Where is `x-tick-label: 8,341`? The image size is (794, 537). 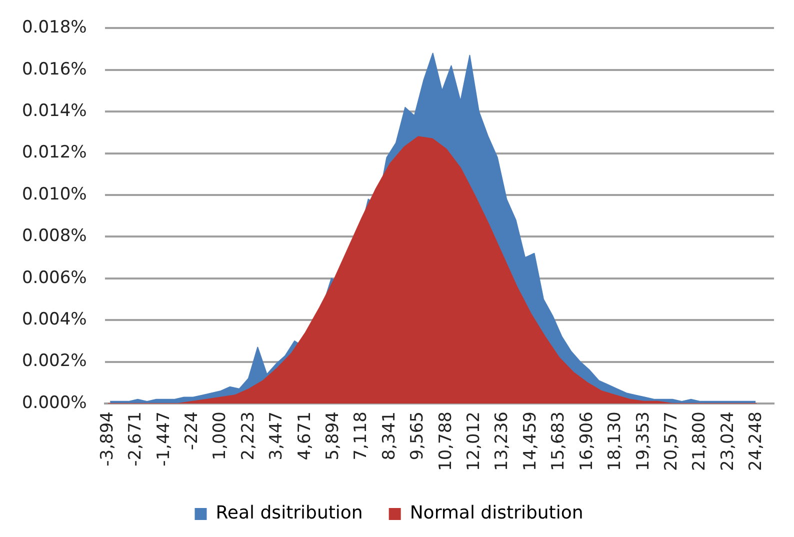 x-tick-label: 8,341 is located at coordinates (389, 436).